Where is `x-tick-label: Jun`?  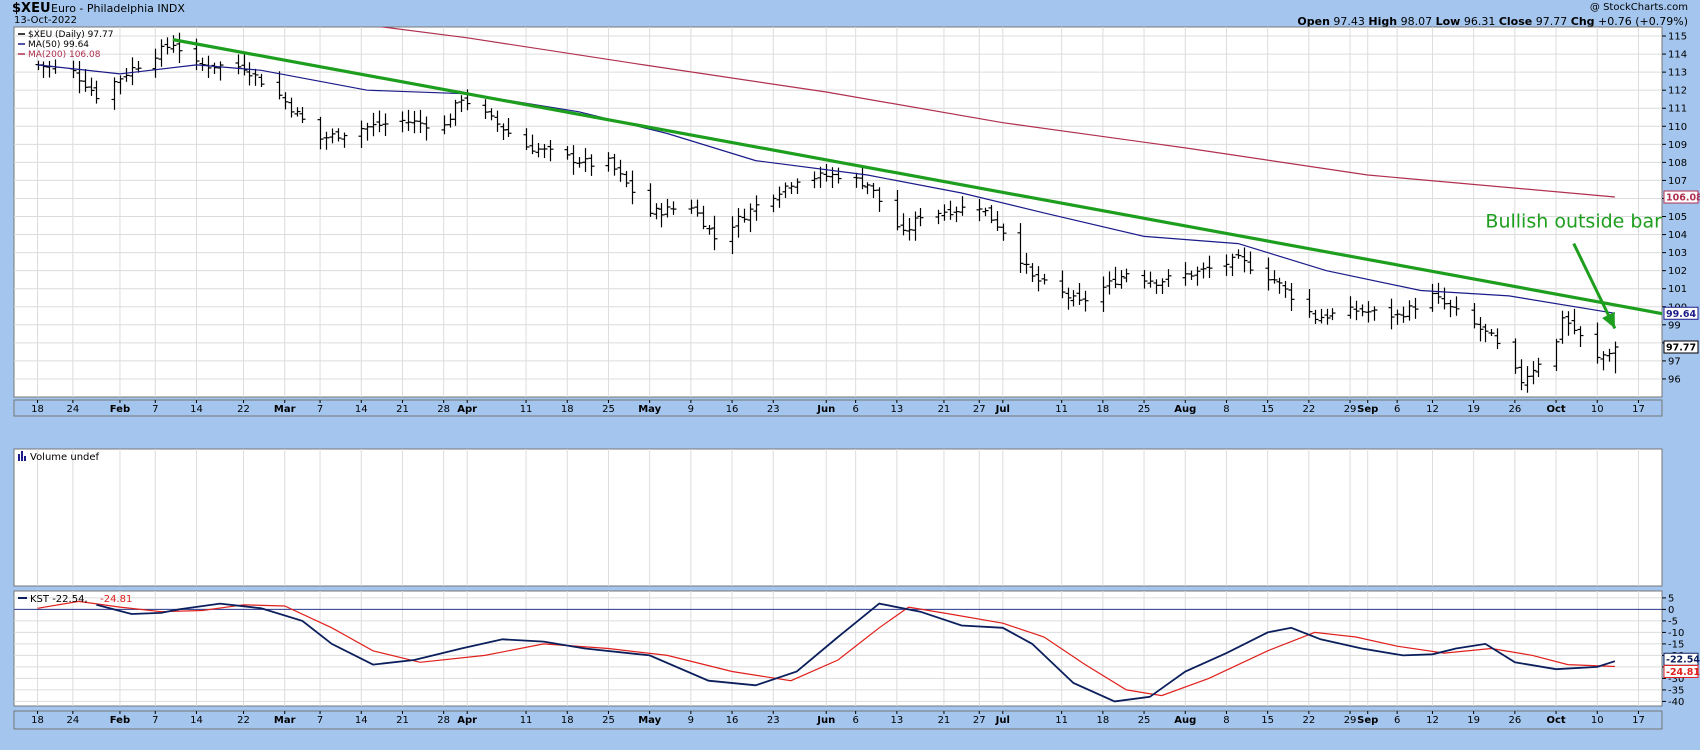 x-tick-label: Jun is located at coordinates (825, 720).